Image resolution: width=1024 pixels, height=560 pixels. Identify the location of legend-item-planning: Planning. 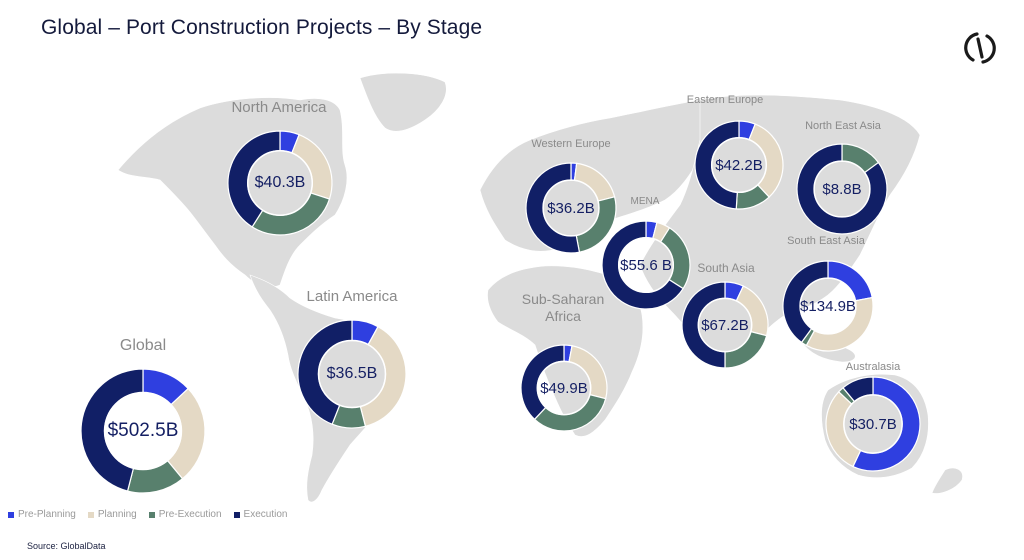
(112, 514).